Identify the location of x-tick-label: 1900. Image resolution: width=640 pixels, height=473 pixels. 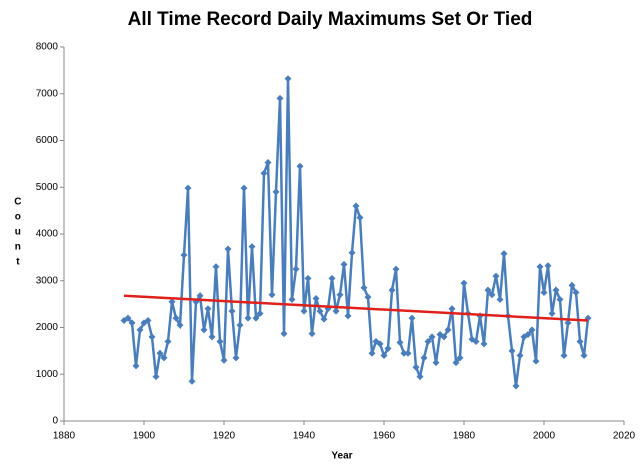
(144, 436).